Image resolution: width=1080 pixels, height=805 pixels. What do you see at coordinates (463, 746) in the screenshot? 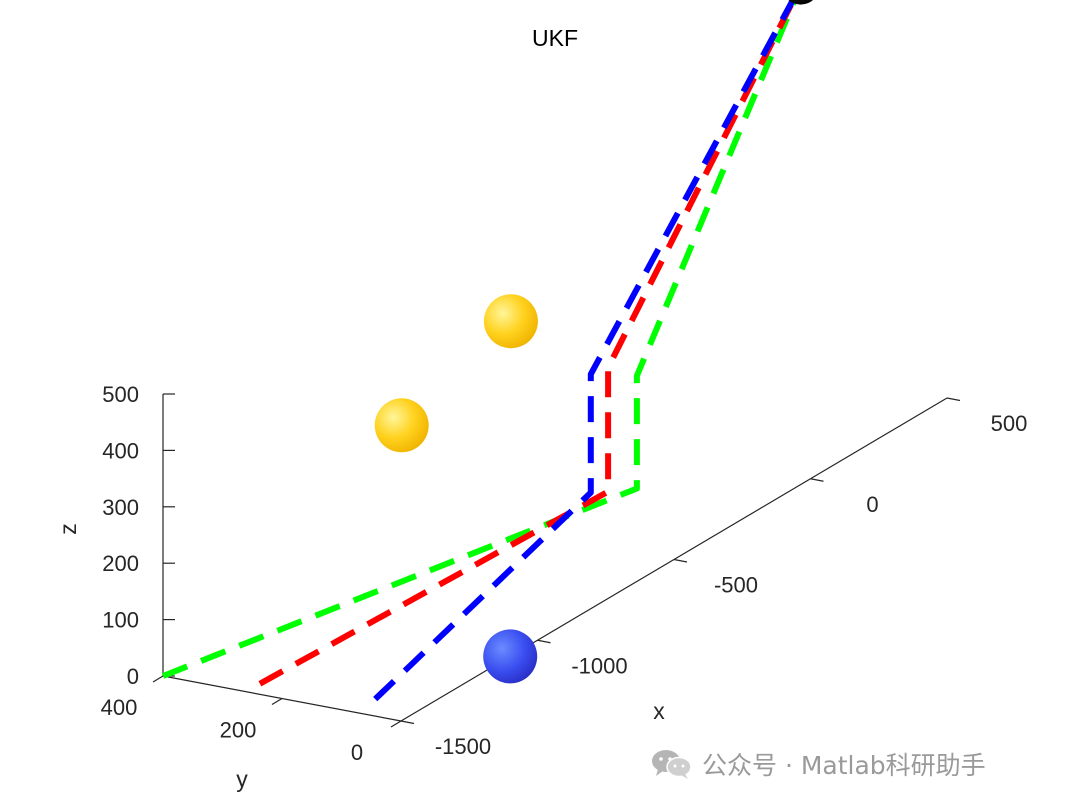
I see `x-tick-label: -1500` at bounding box center [463, 746].